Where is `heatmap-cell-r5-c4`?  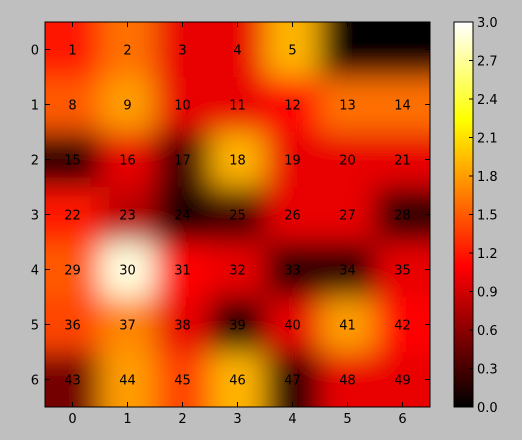 heatmap-cell-r5-c4 is located at coordinates (293, 325).